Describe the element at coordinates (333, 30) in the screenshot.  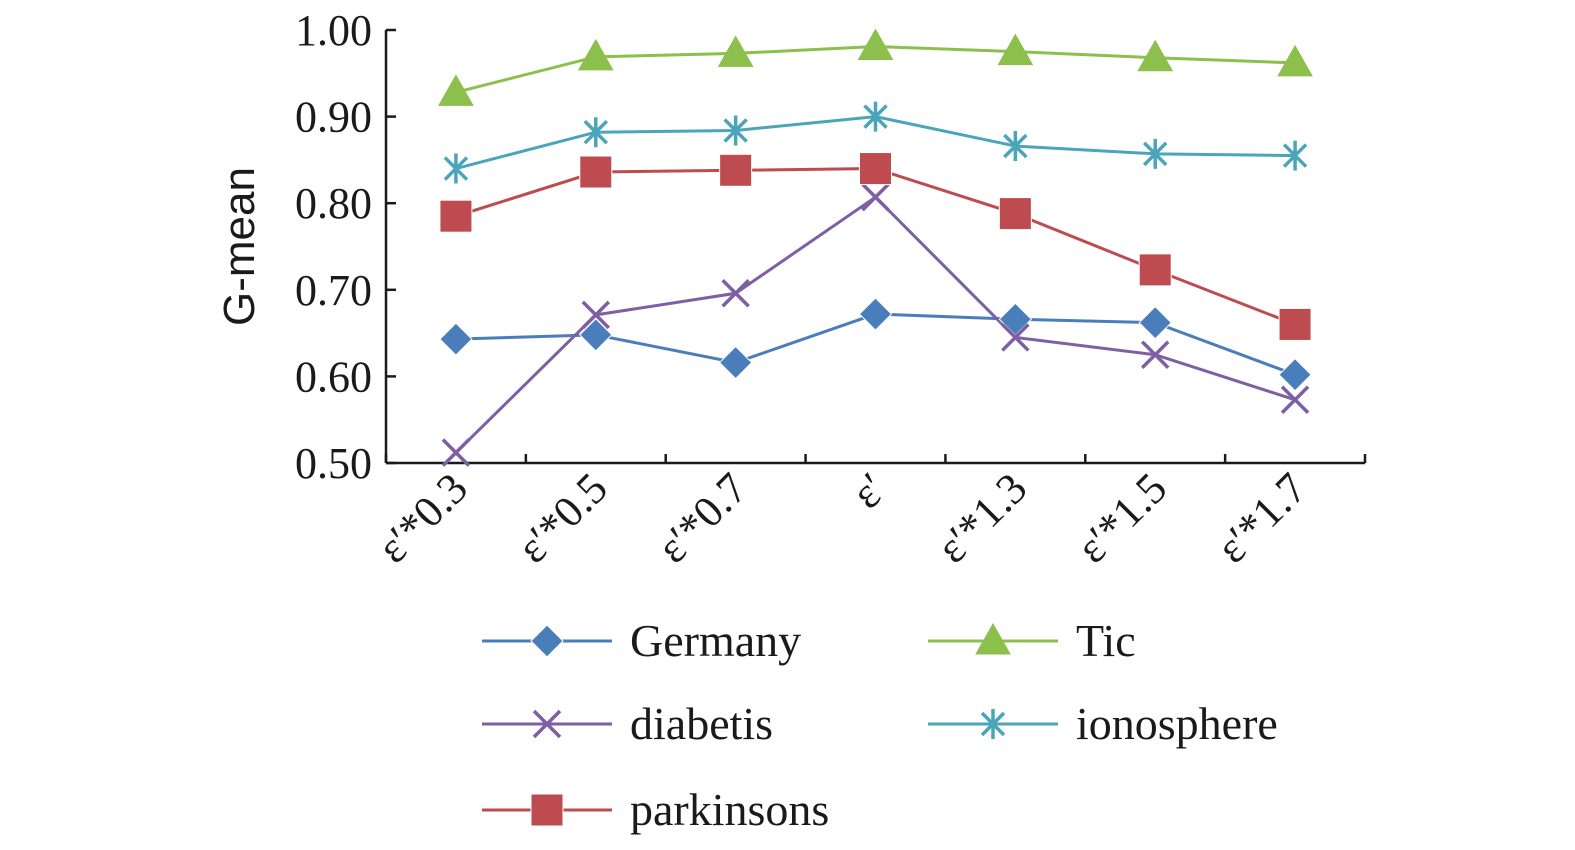
I see `y-tick-label: 1.00` at that location.